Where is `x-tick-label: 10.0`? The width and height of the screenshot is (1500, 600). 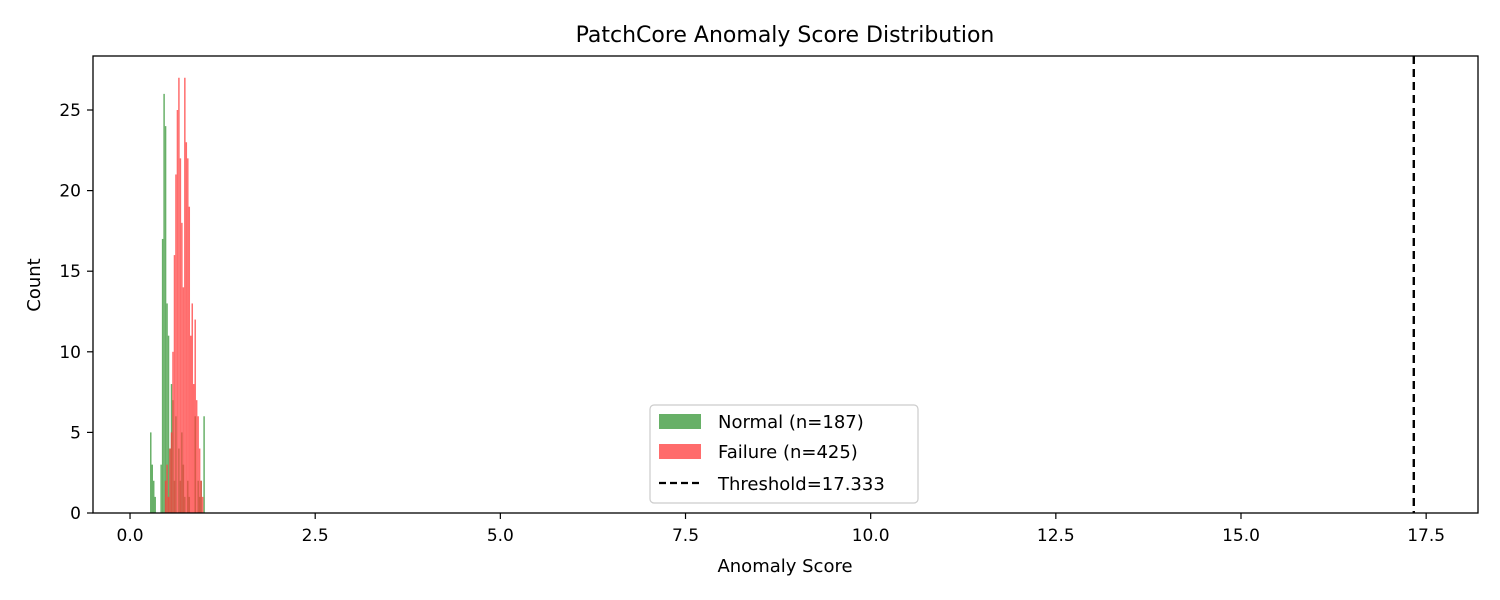 x-tick-label: 10.0 is located at coordinates (871, 536).